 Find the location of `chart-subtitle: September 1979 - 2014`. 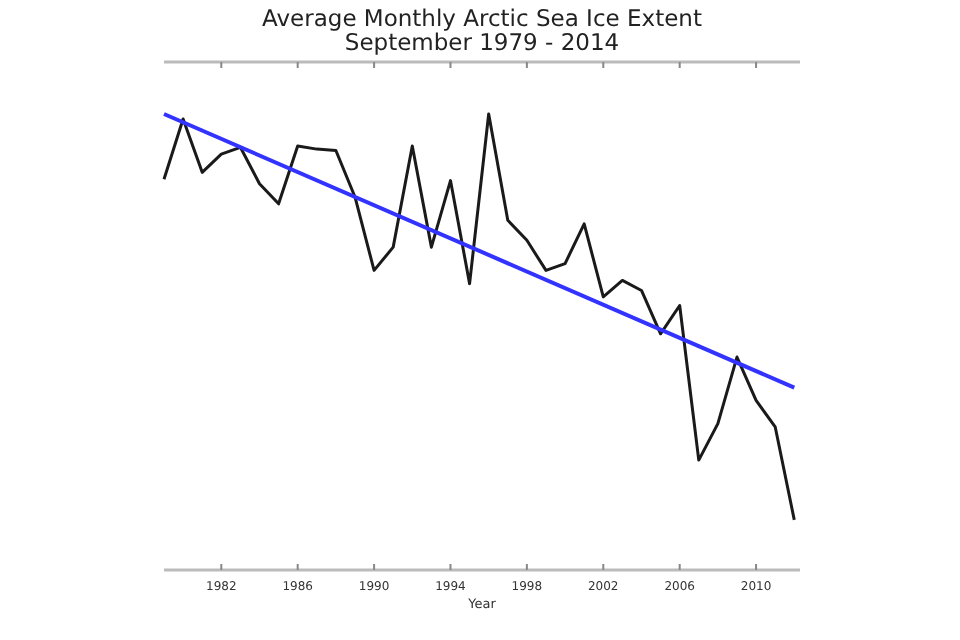

chart-subtitle: September 1979 - 2014 is located at coordinates (482, 42).